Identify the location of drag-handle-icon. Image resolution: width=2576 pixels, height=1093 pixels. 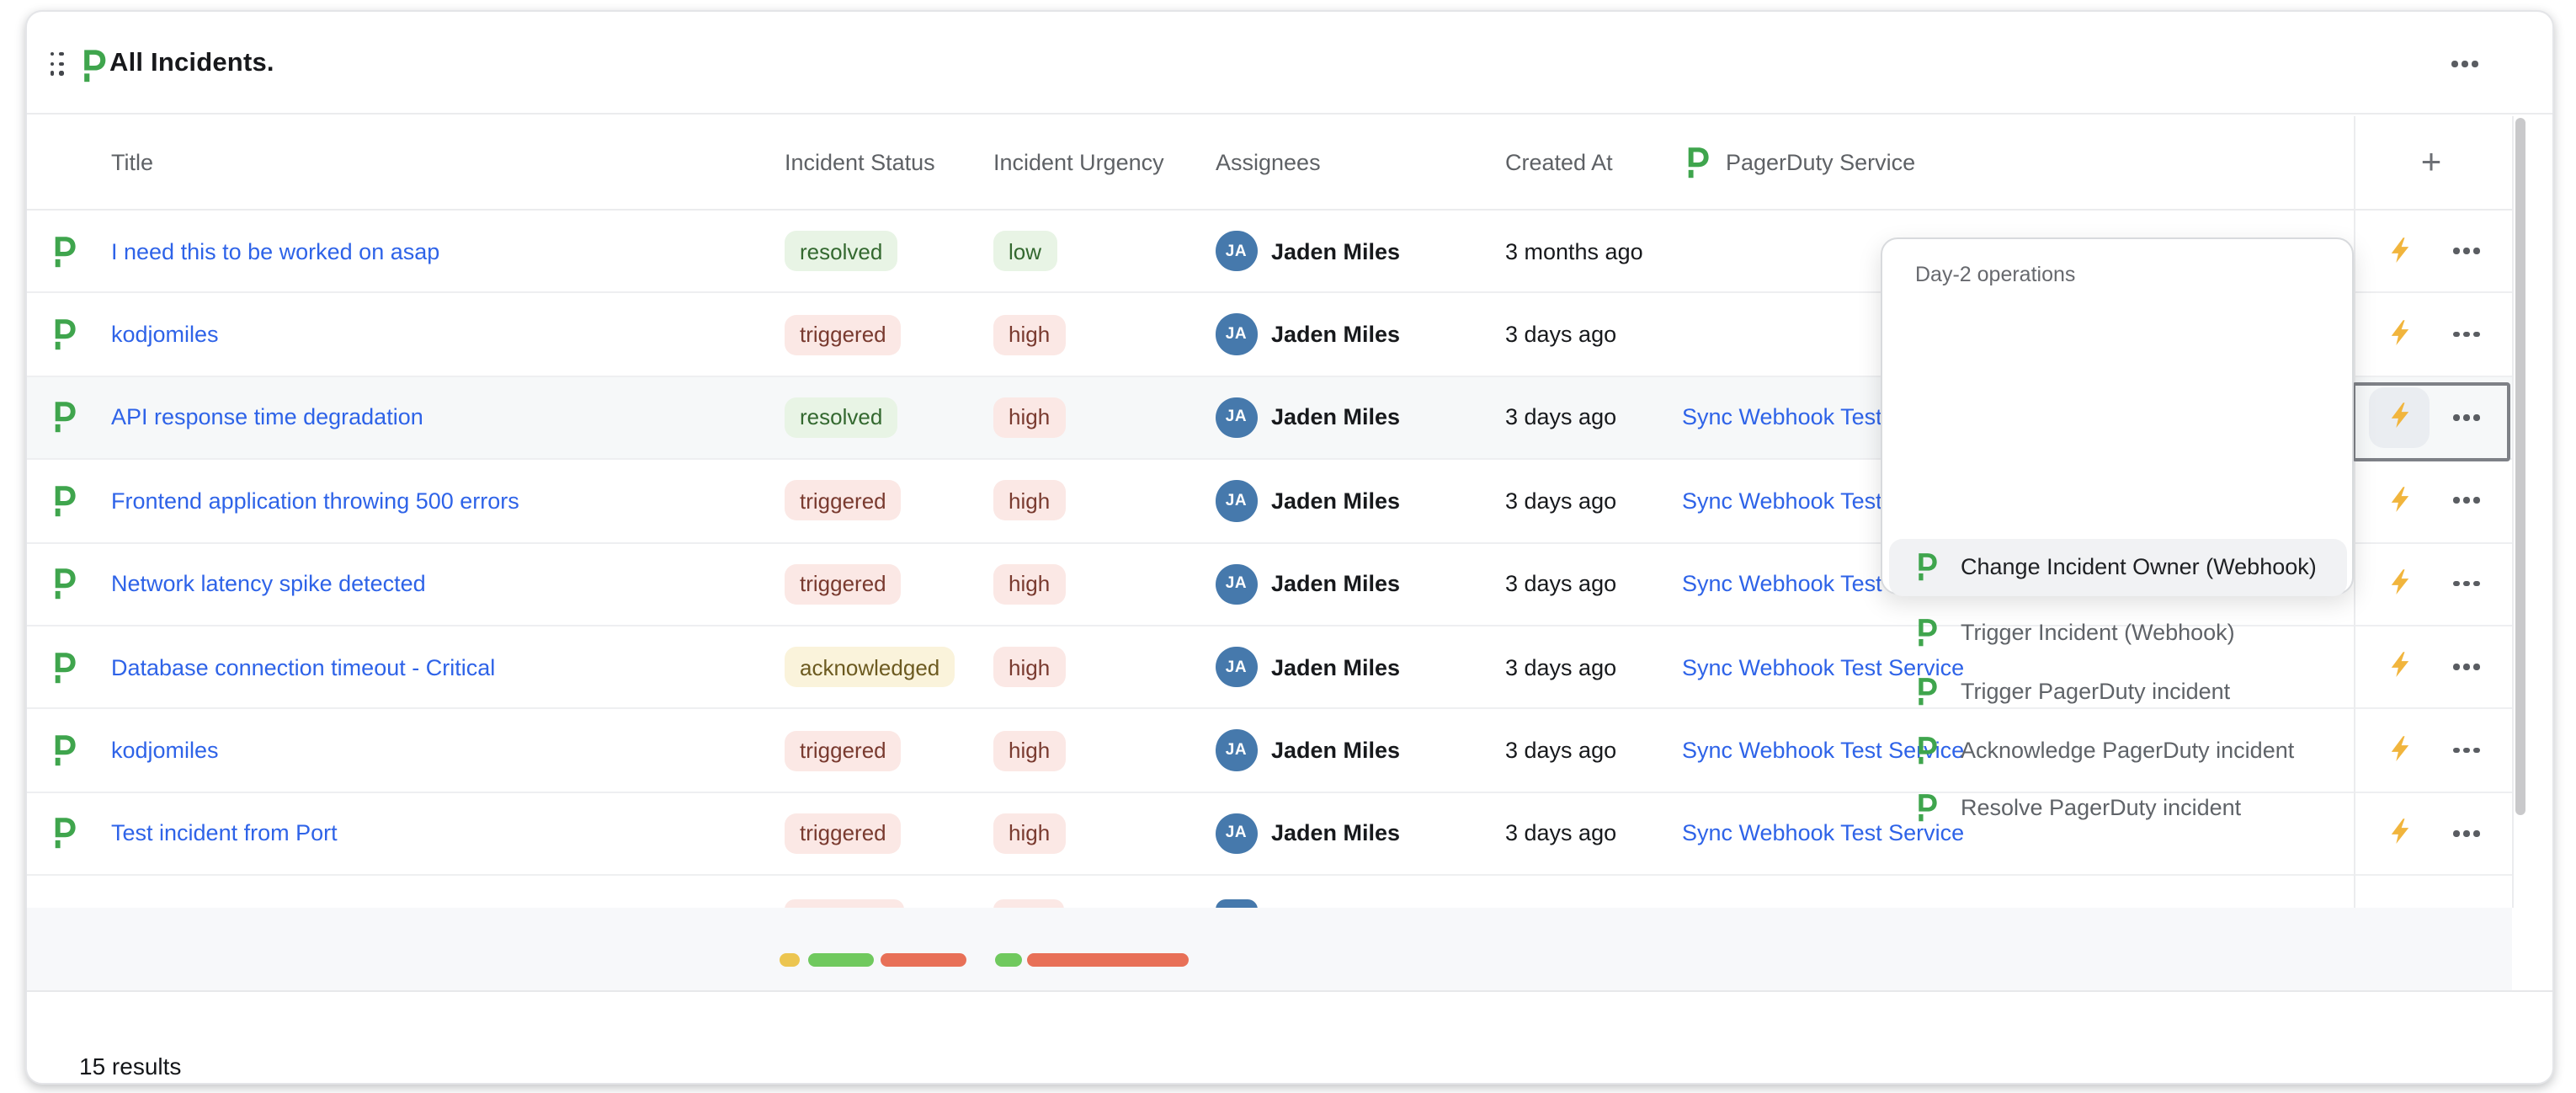
(61, 66).